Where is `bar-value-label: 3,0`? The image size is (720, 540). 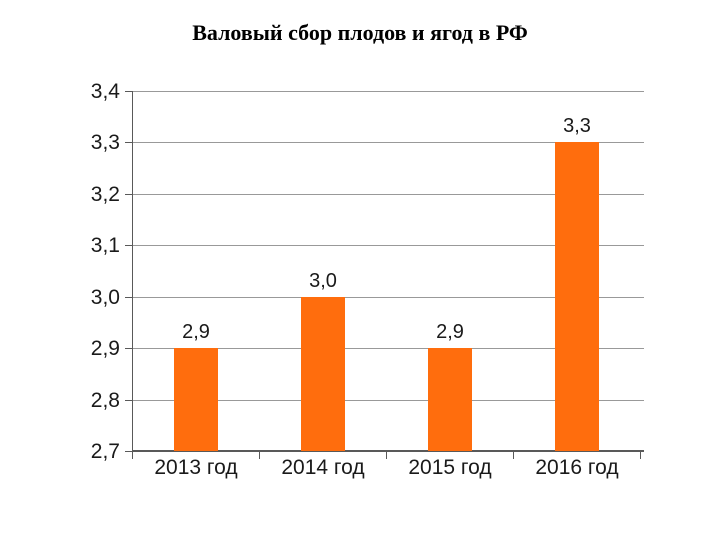 bar-value-label: 3,0 is located at coordinates (323, 281).